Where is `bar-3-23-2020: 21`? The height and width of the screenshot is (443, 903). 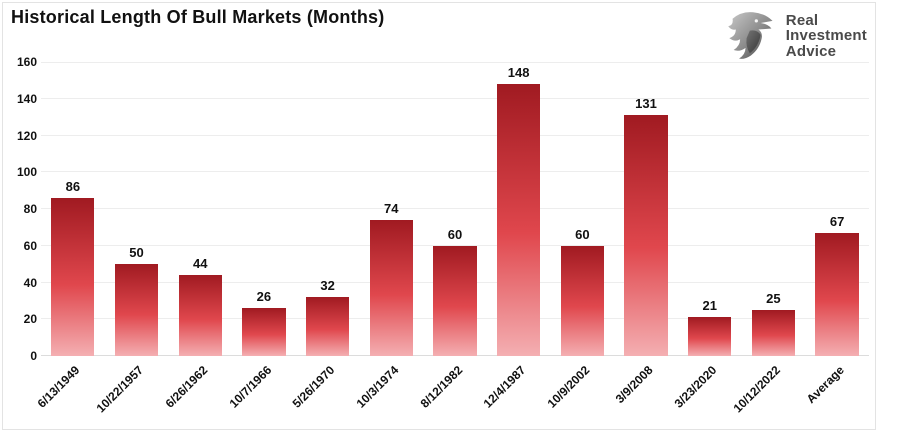 bar-3-23-2020: 21 is located at coordinates (710, 327).